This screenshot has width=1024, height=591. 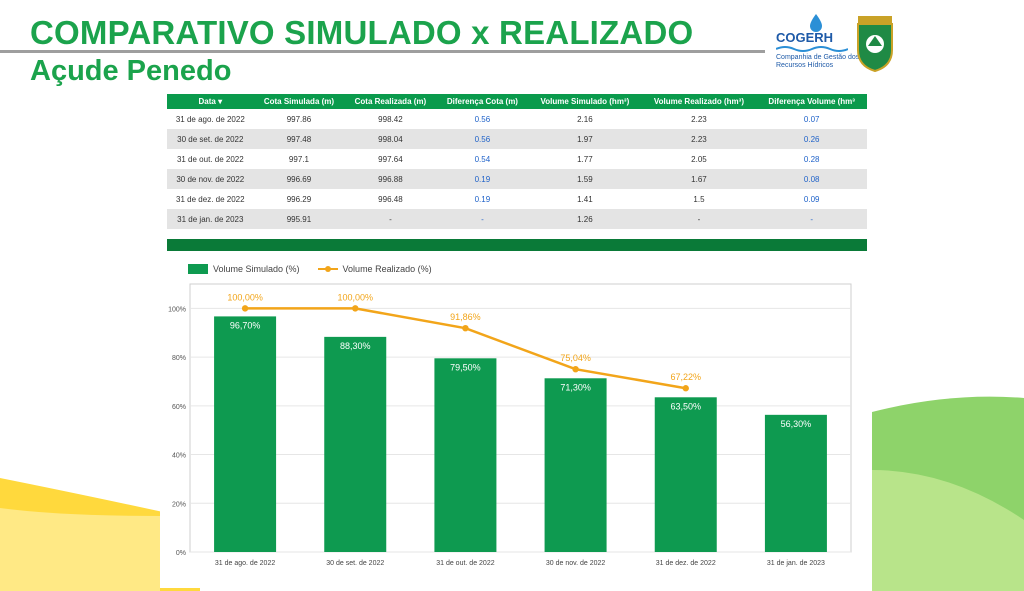 What do you see at coordinates (179, 407) in the screenshot?
I see `y-tick-label: 60%` at bounding box center [179, 407].